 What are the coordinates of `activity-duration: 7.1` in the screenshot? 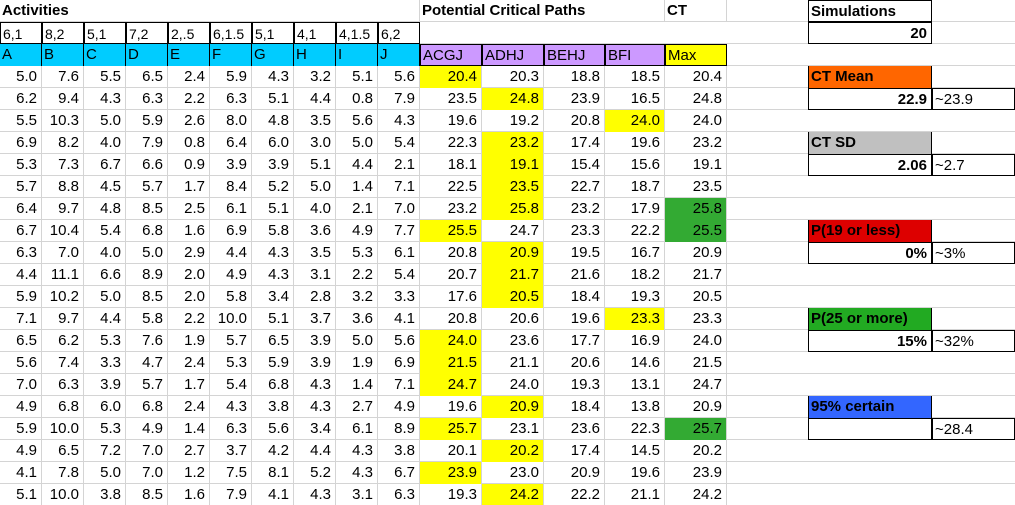 It's located at (399, 385).